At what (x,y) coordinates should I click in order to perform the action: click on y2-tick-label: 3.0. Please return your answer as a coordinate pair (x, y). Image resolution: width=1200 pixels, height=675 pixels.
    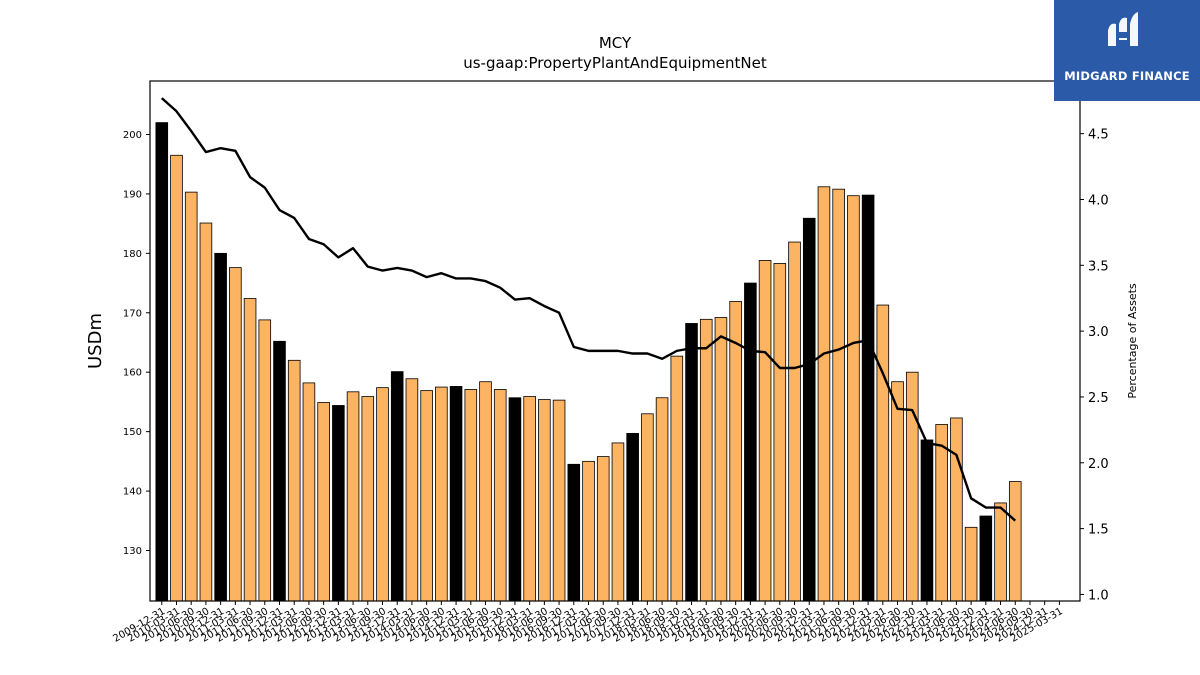
    Looking at the image, I should click on (1098, 332).